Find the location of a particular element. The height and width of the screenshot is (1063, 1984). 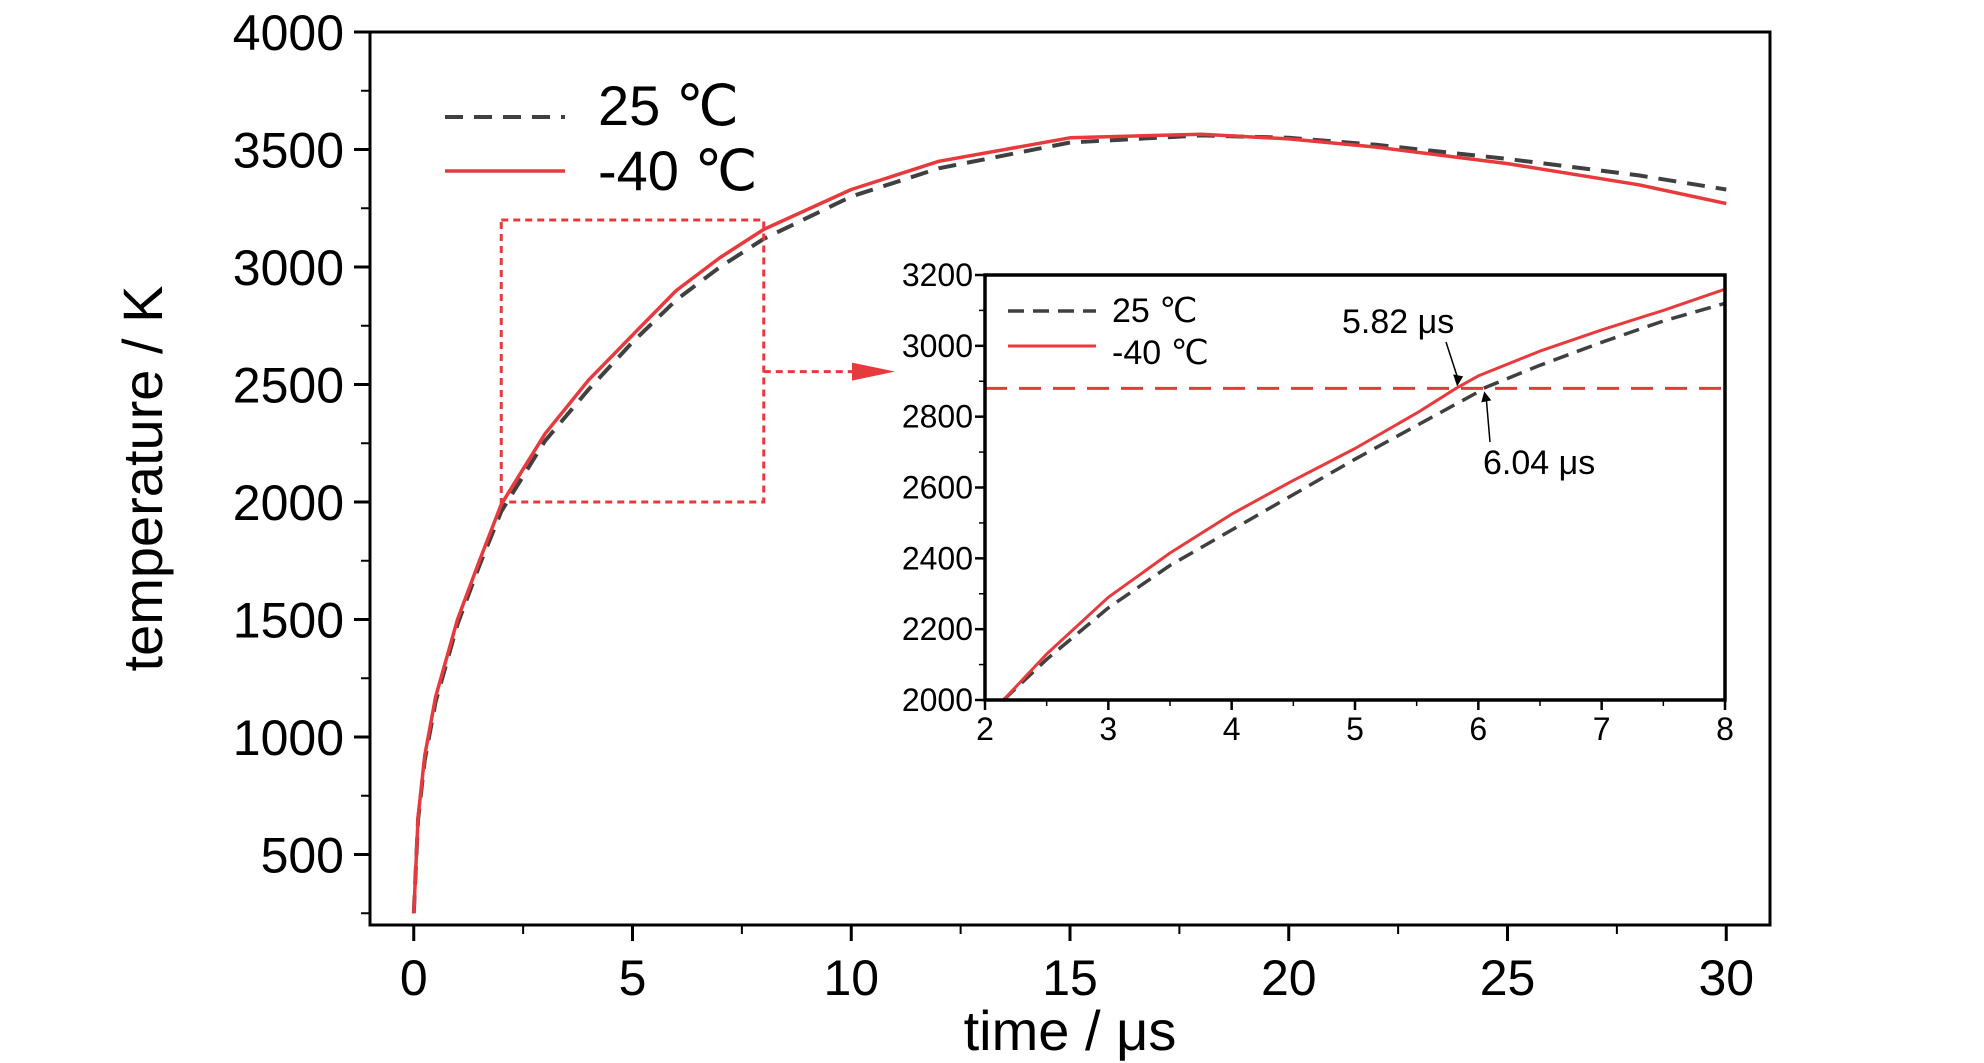

inset-x-tick-label-8: 8 is located at coordinates (1725, 729).